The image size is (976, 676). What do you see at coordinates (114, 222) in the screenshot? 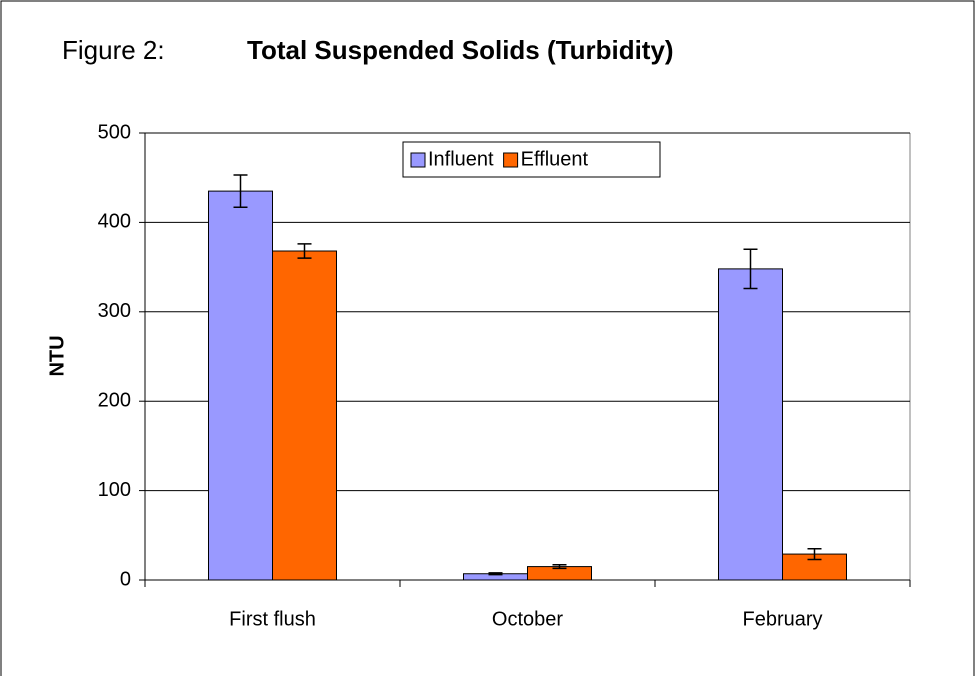
I see `y-tick-label: 400` at bounding box center [114, 222].